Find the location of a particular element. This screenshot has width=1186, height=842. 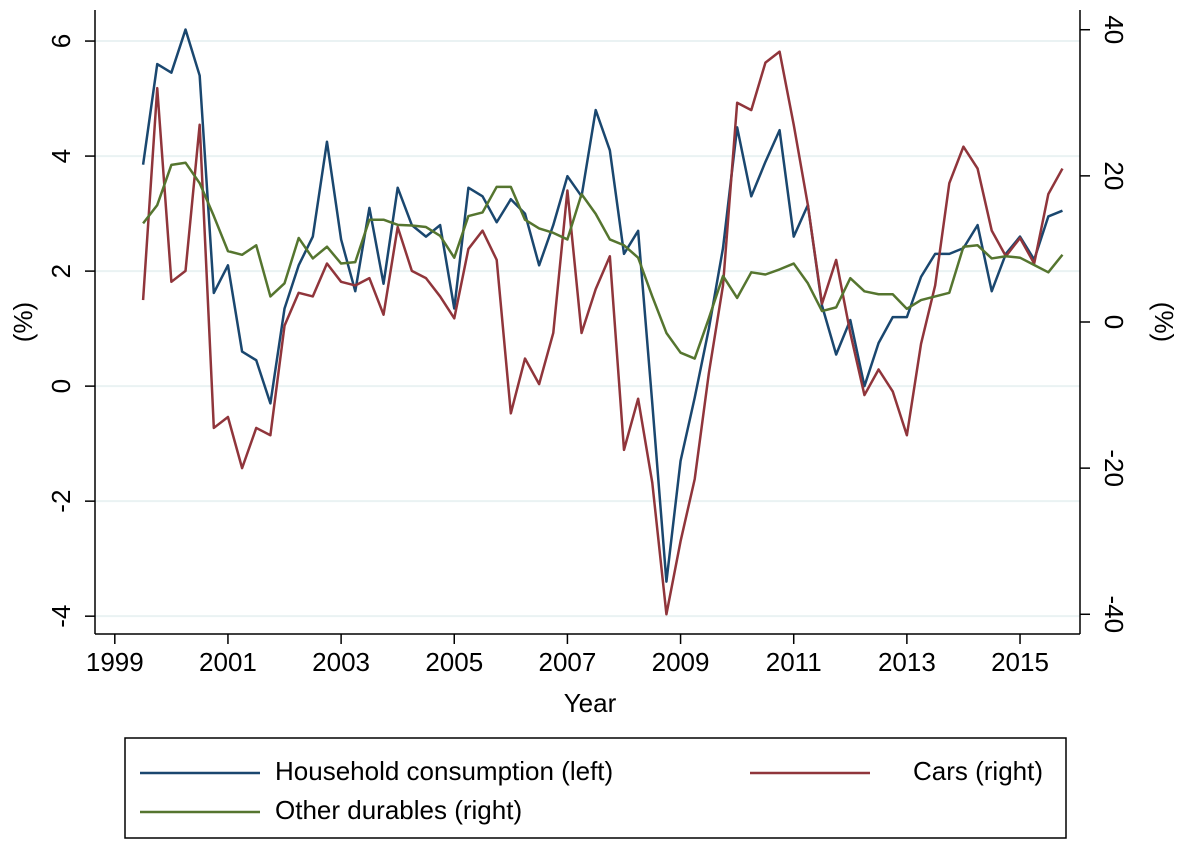

x-tick-label: 2009 is located at coordinates (681, 662).